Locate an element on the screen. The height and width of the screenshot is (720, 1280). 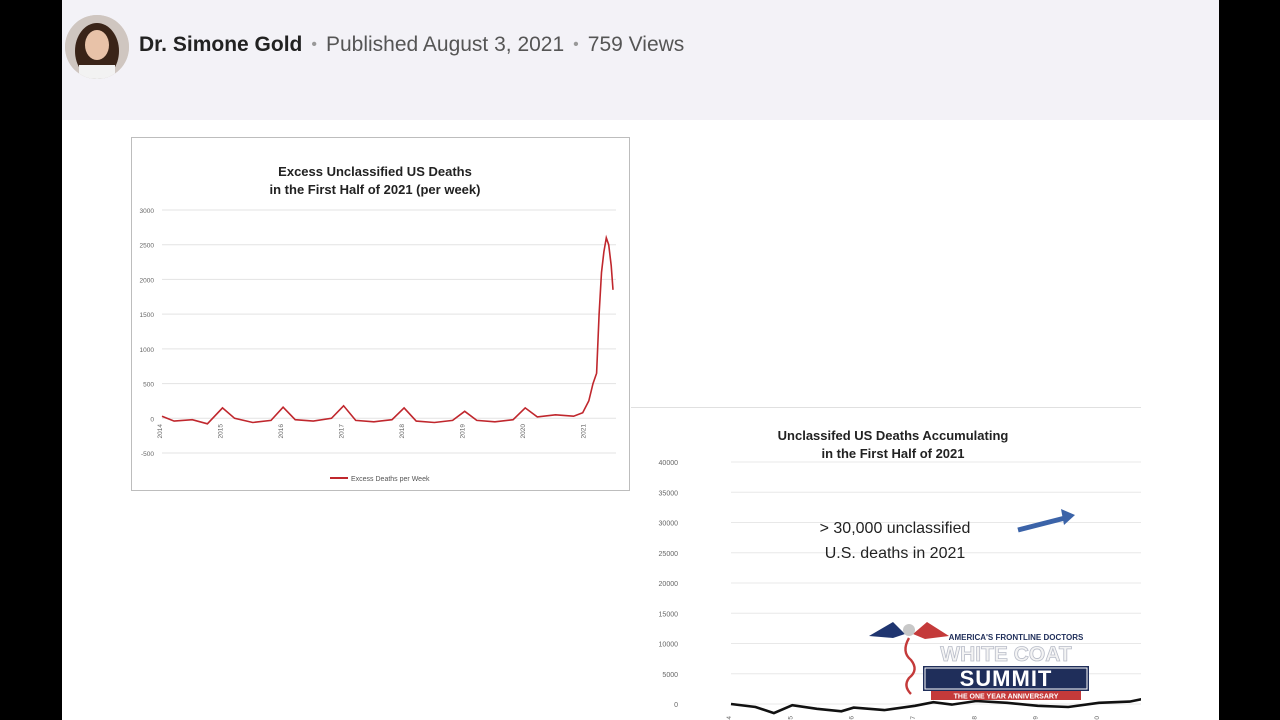
logo-text: SUMMIT is located at coordinates (1006, 678).